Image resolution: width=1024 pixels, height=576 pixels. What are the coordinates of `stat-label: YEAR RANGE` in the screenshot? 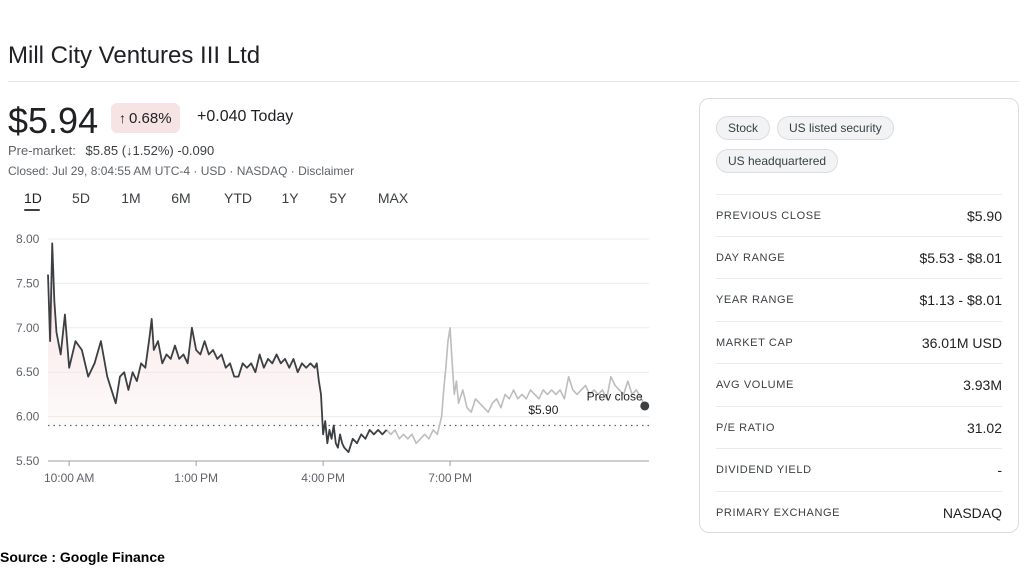 It's located at (755, 300).